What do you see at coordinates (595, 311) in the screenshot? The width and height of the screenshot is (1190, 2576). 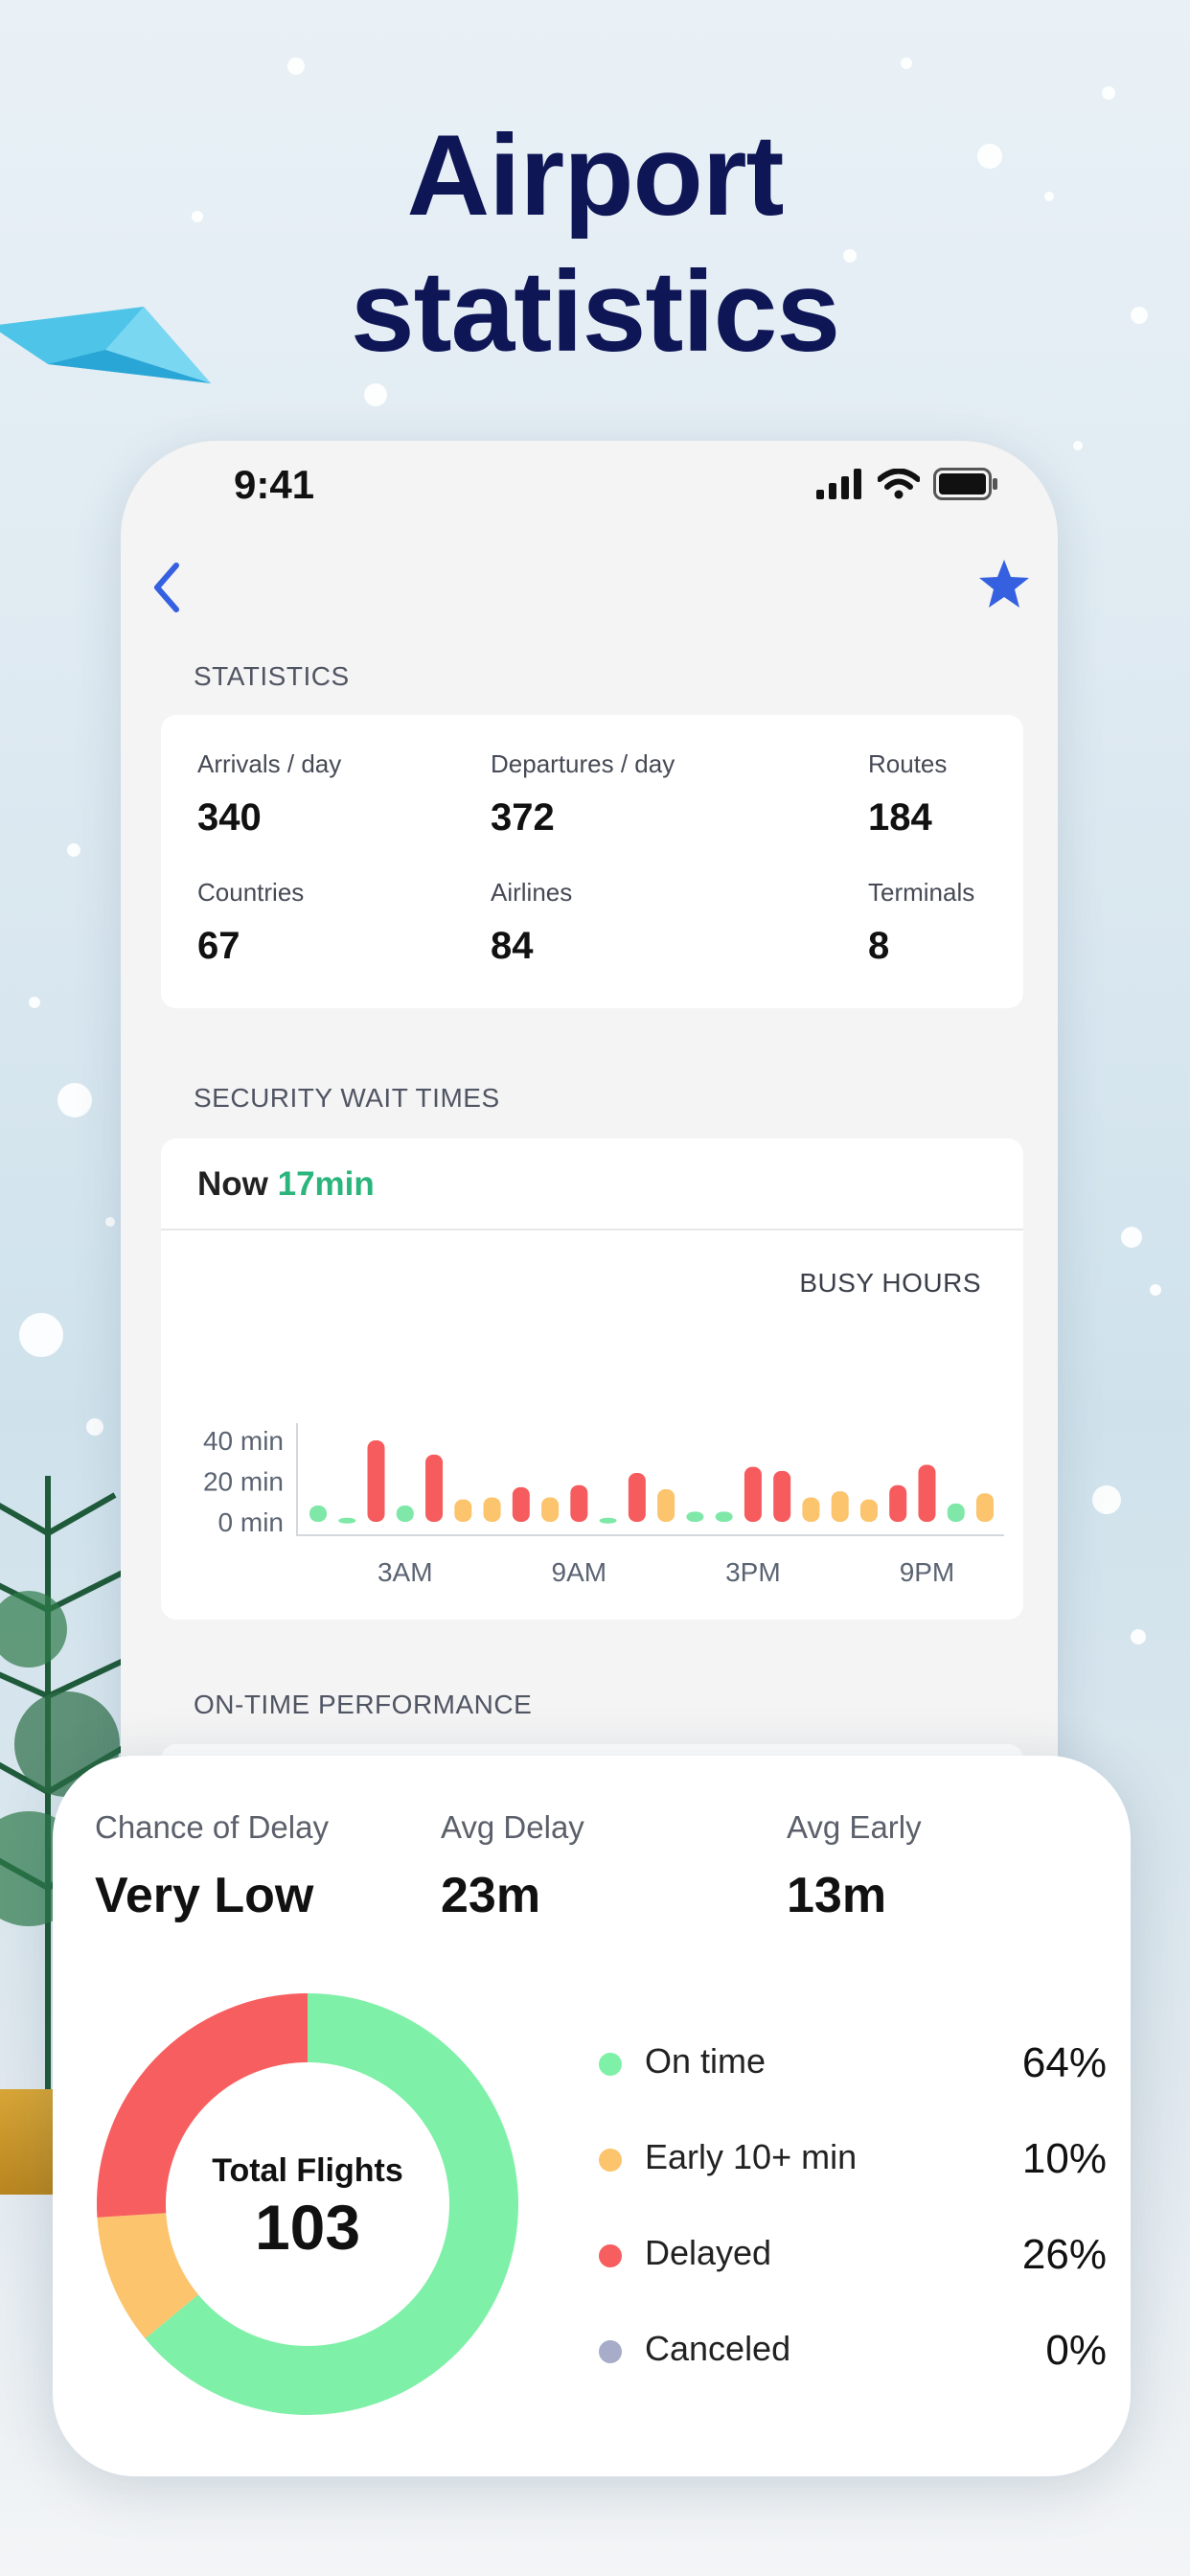 I see `headline-line-2: statistics` at bounding box center [595, 311].